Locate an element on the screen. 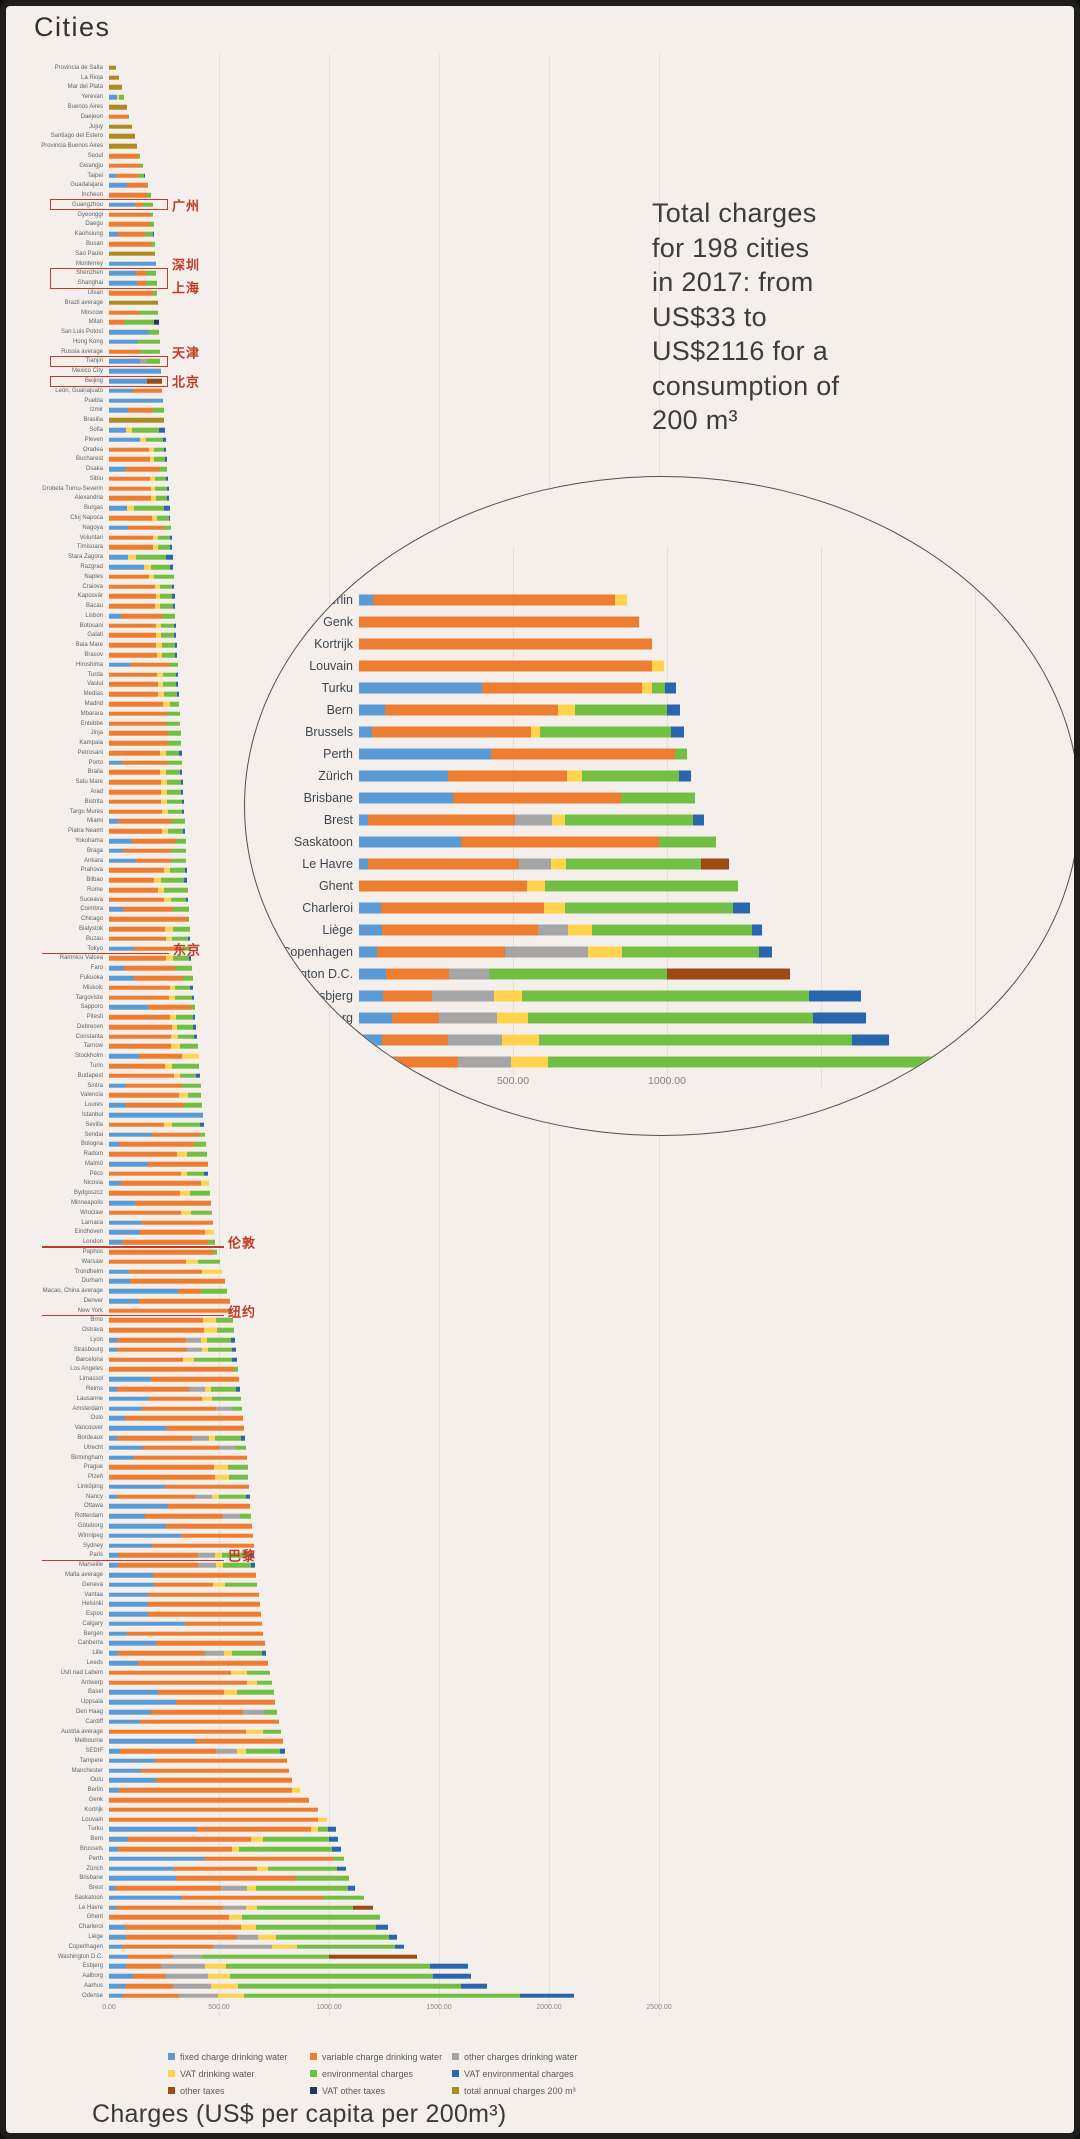  city-label: Leeds is located at coordinates (94, 1663).